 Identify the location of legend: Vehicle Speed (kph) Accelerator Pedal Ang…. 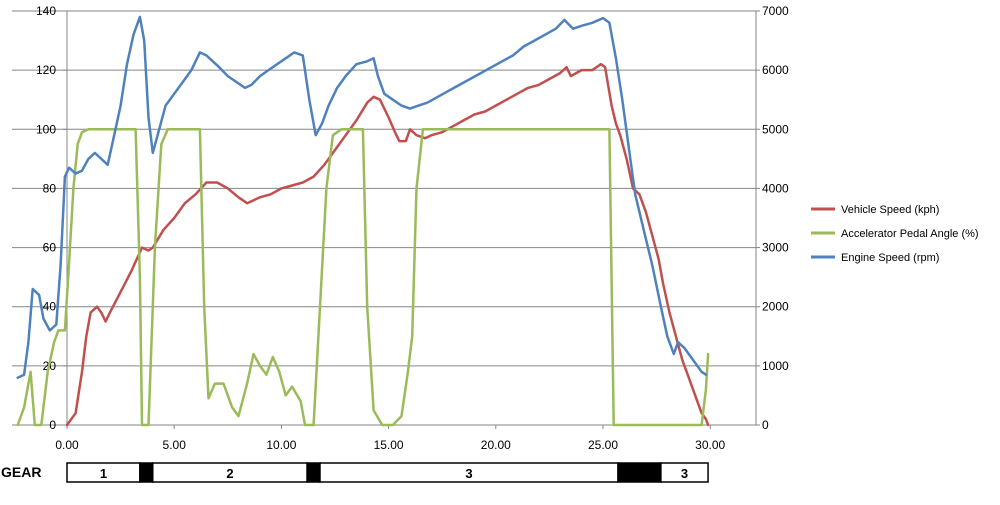
(895, 234).